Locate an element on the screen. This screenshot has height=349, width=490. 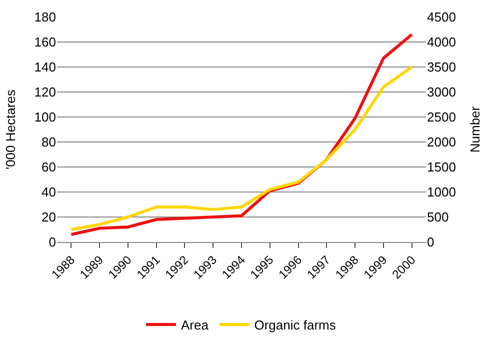
y-axis-title: '000 Hectares is located at coordinates (10, 129).